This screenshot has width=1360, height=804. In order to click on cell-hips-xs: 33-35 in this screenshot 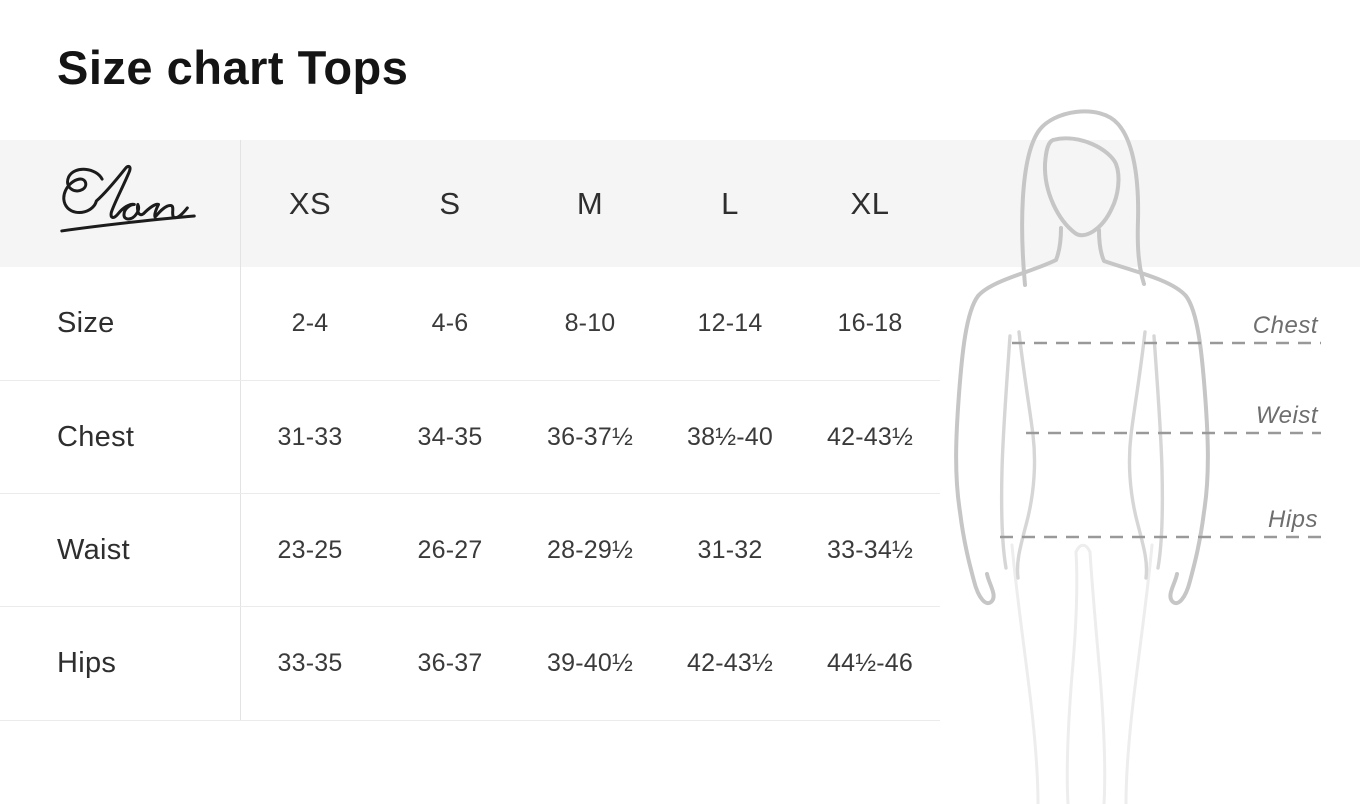, I will do `click(310, 663)`.